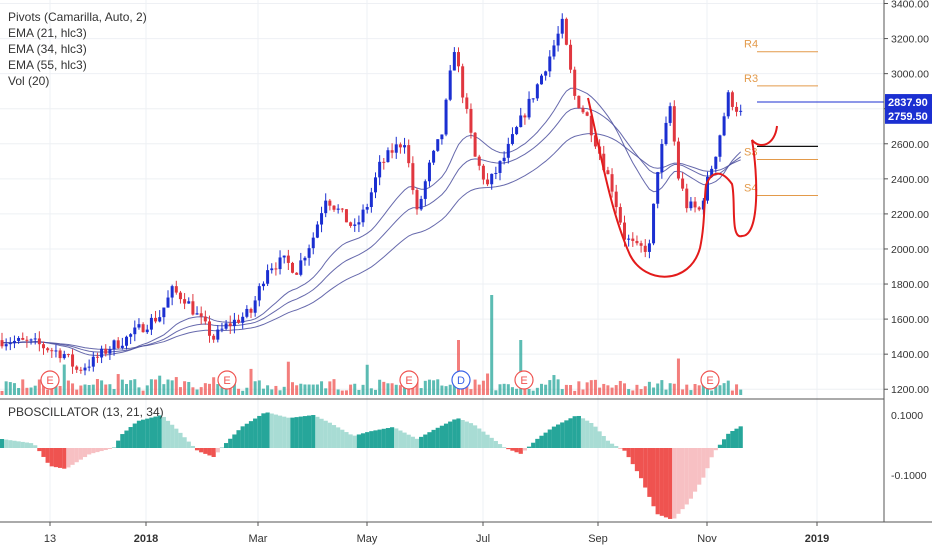  Describe the element at coordinates (908, 275) in the screenshot. I see `axis-background` at that location.